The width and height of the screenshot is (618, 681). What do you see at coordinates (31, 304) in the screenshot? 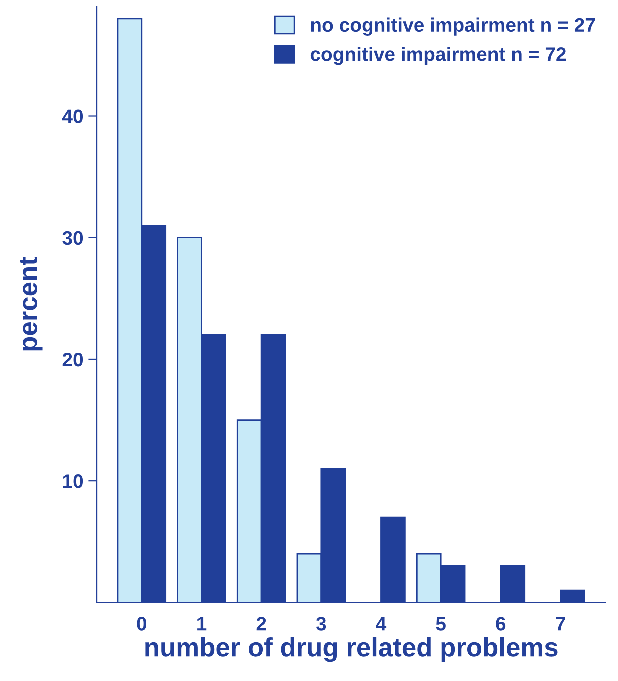
I see `y-axis-title: percent` at bounding box center [31, 304].